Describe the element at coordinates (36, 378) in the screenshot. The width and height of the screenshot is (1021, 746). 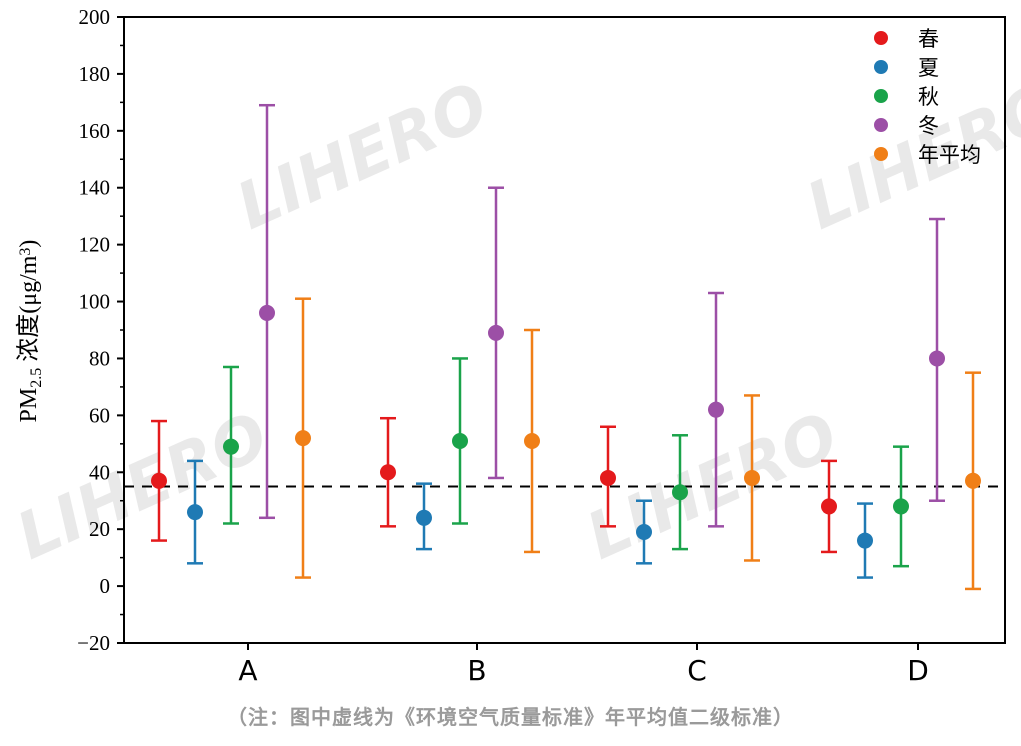
I see `y-axis-label-part: 2.5` at that location.